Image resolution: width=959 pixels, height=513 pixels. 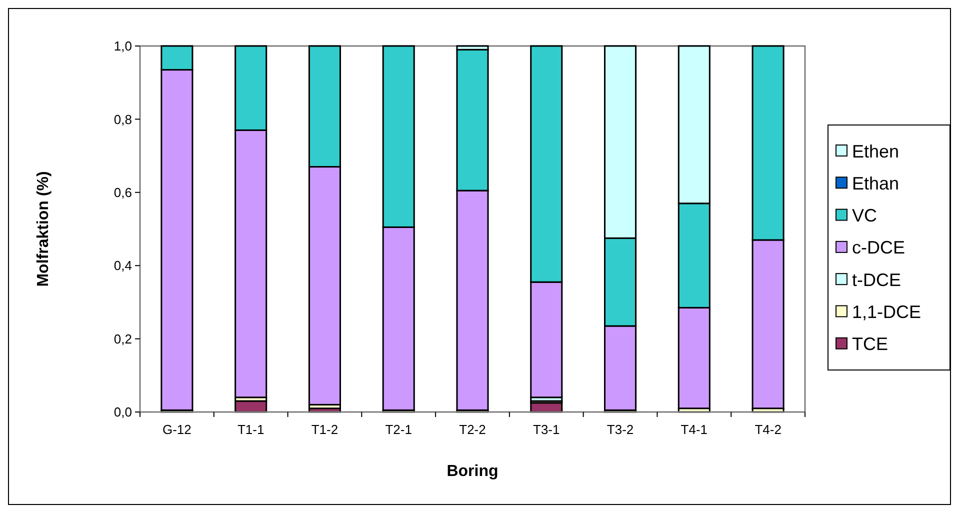 I want to click on x-tick-label: T1-2, so click(x=324, y=429).